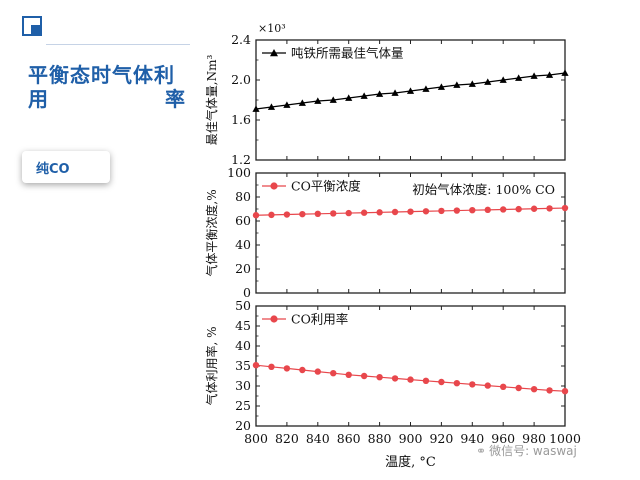  What do you see at coordinates (38, 99) in the screenshot?
I see `slide-title-line-2-start: 用` at bounding box center [38, 99].